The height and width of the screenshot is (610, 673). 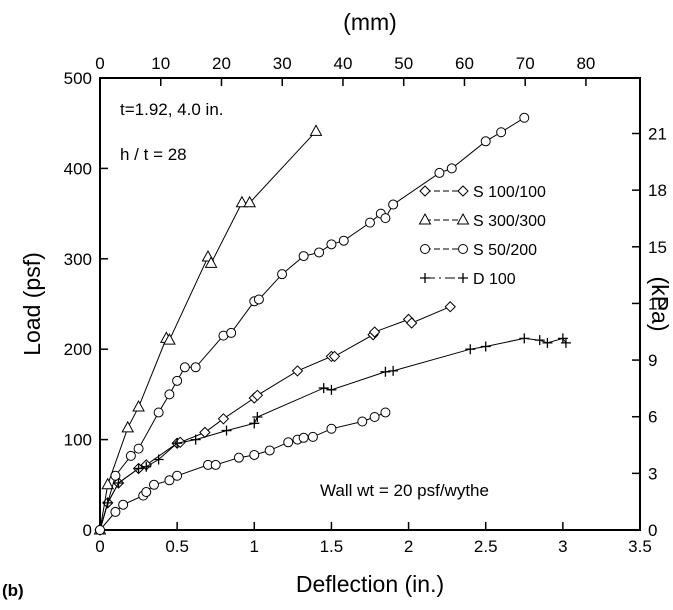 I want to click on x-axis-title: Deflection (in.), so click(x=370, y=584).